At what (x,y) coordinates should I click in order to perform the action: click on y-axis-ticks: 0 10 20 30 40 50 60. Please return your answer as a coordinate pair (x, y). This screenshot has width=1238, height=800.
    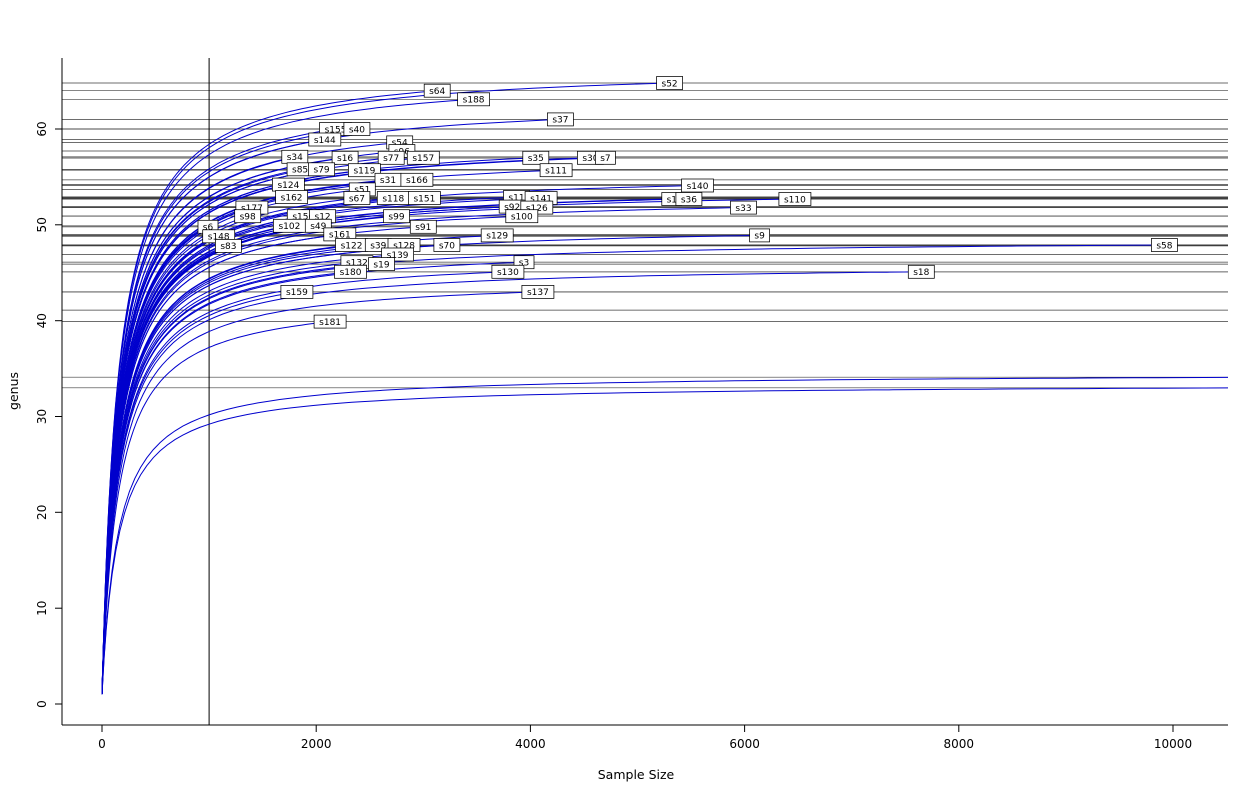
    Looking at the image, I should click on (48, 414).